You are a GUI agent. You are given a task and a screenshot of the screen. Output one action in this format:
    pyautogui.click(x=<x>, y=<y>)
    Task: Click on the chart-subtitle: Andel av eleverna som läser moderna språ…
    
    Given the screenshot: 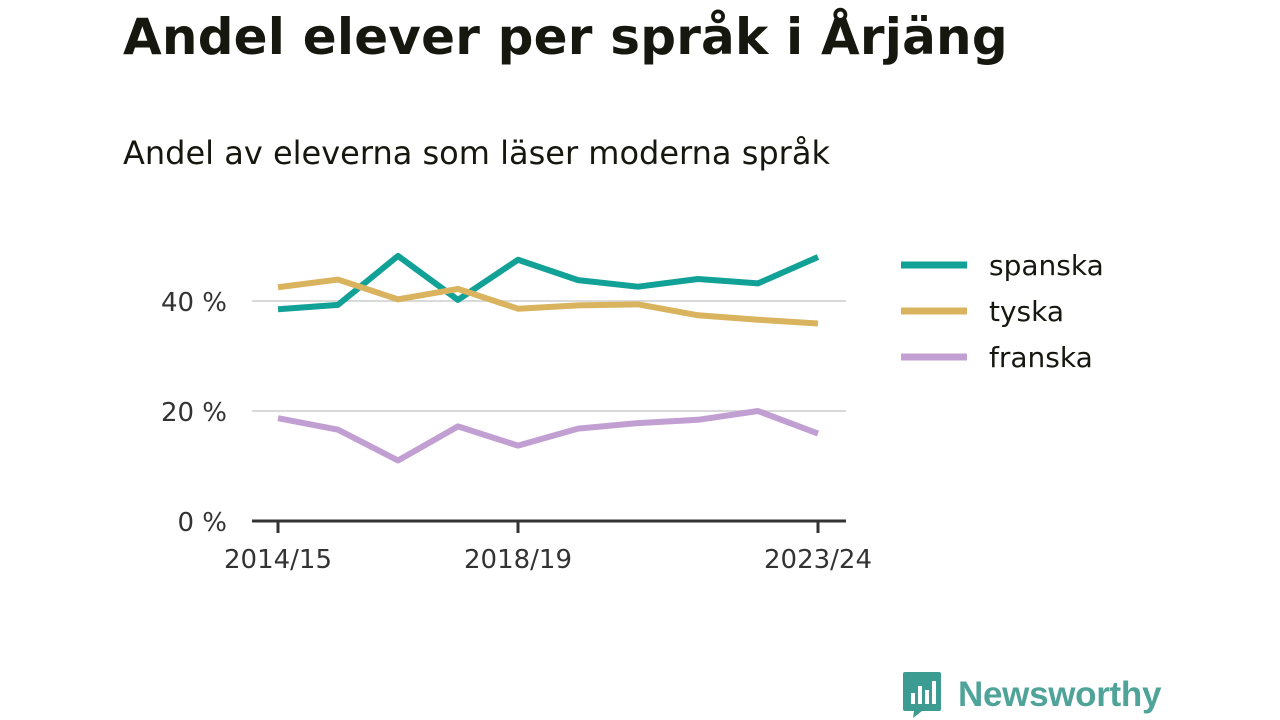 What is the action you would take?
    pyautogui.click(x=476, y=153)
    